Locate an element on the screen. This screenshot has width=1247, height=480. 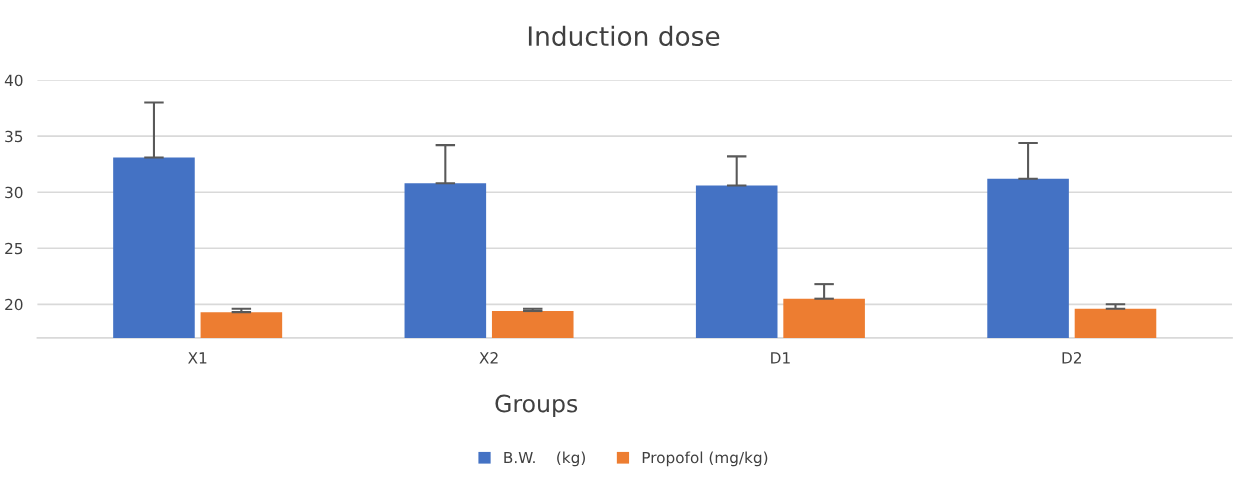
y-tick-label: 20 is located at coordinates (14, 304).